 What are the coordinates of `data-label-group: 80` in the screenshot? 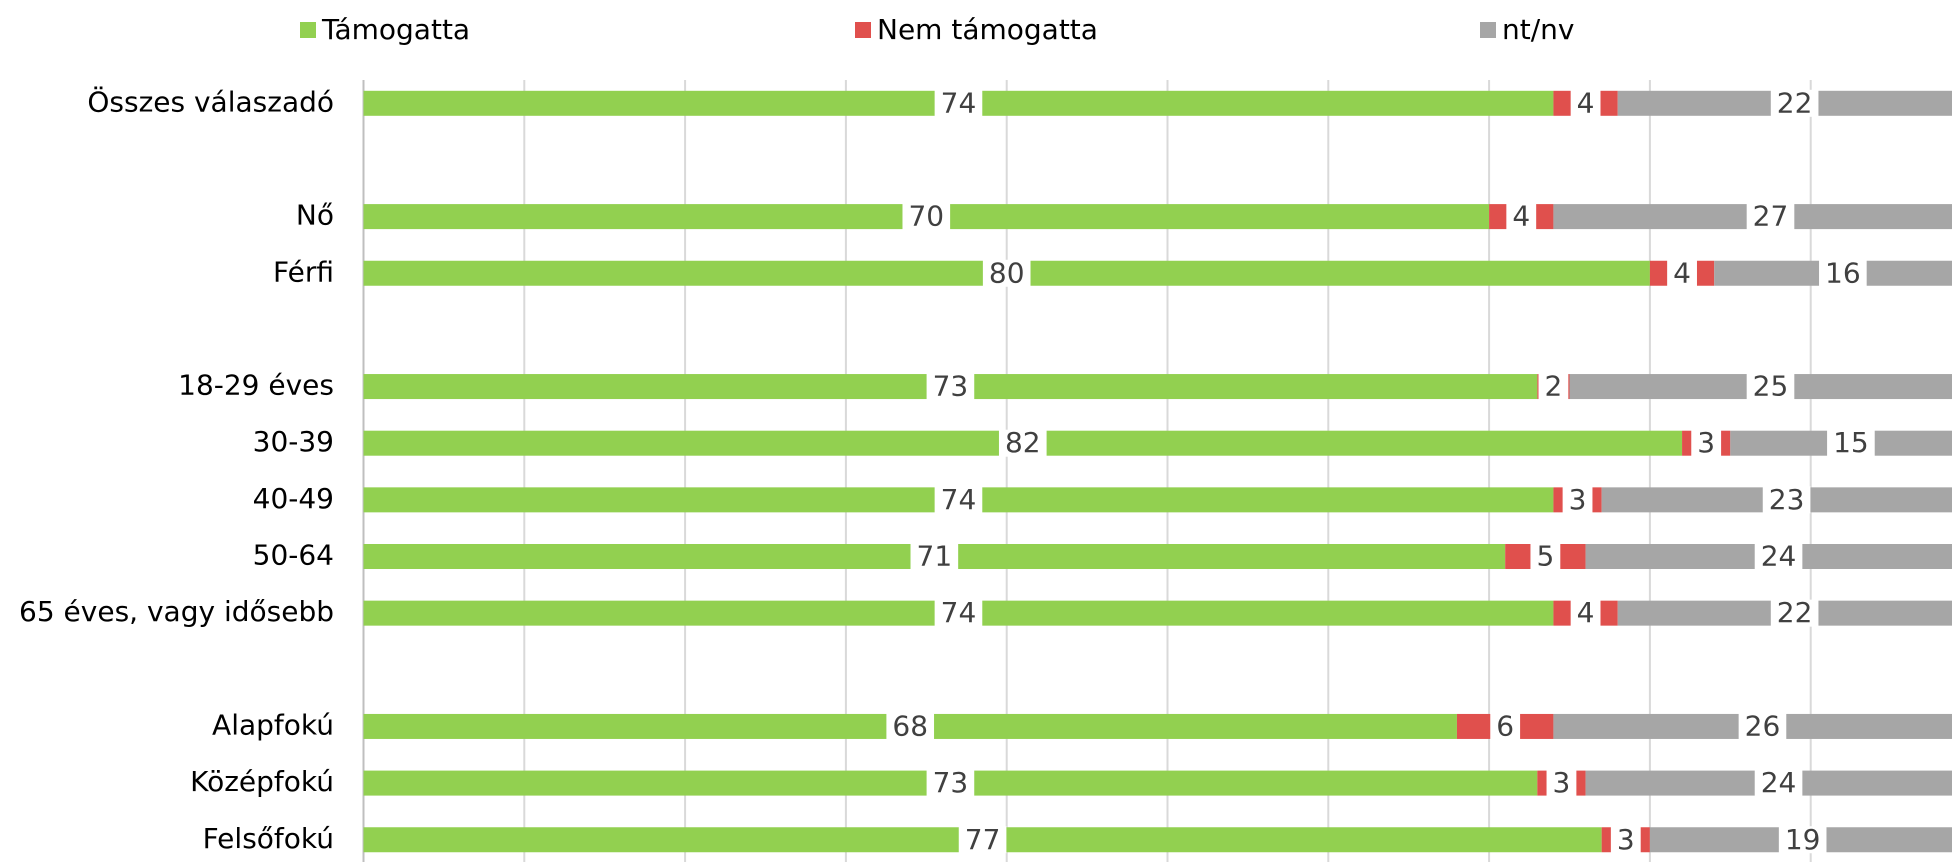 It's located at (1006, 272).